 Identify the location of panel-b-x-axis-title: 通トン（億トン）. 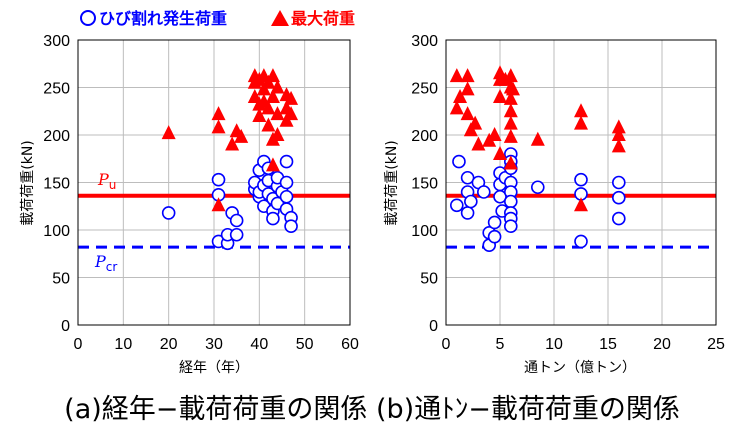
(580, 368).